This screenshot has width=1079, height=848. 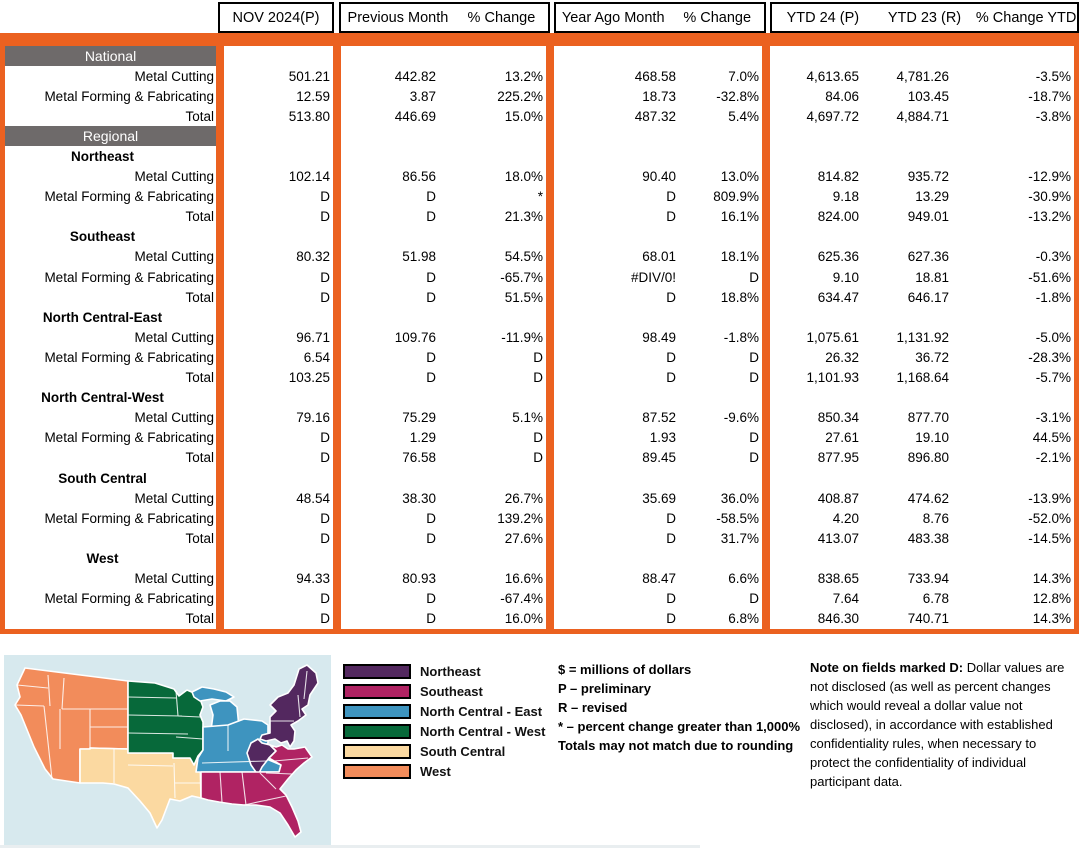 What do you see at coordinates (102, 157) in the screenshot?
I see `region-label: Northeast` at bounding box center [102, 157].